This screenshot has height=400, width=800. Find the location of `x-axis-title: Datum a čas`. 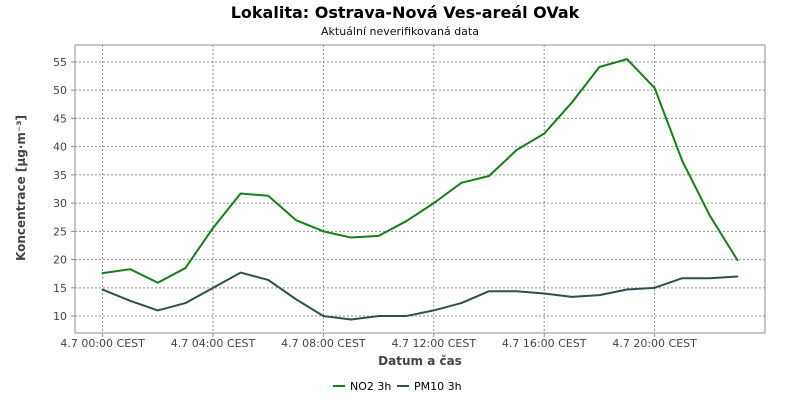

x-axis-title: Datum a čas is located at coordinates (420, 361).